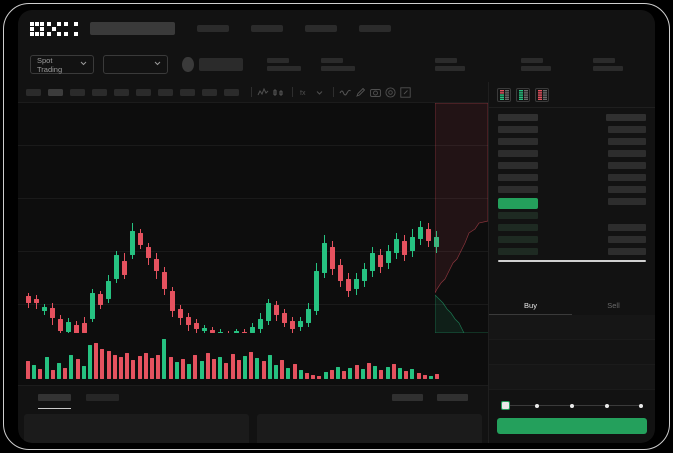 The width and height of the screenshot is (673, 453). I want to click on fullscreen-icon, so click(405, 92).